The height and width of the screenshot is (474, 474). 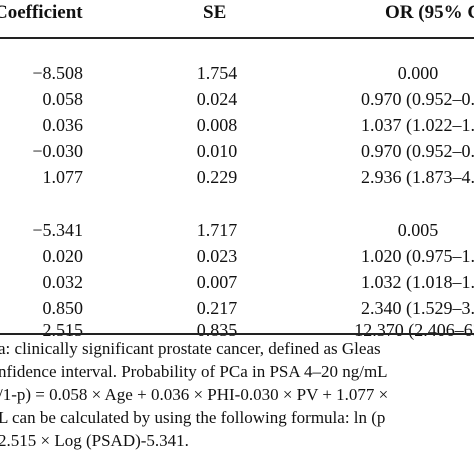 What do you see at coordinates (414, 330) in the screenshot?
I see `or-cell: 12.370 (2.406–63` at bounding box center [414, 330].